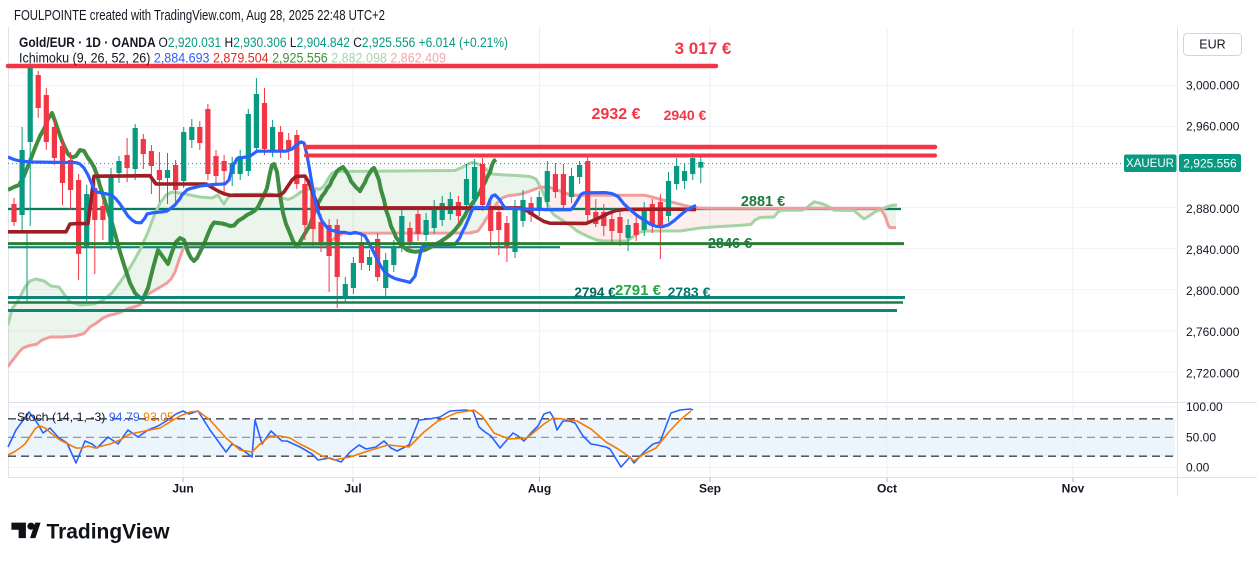 This screenshot has height=561, width=1257. What do you see at coordinates (710, 489) in the screenshot?
I see `svg-text: Sep` at bounding box center [710, 489].